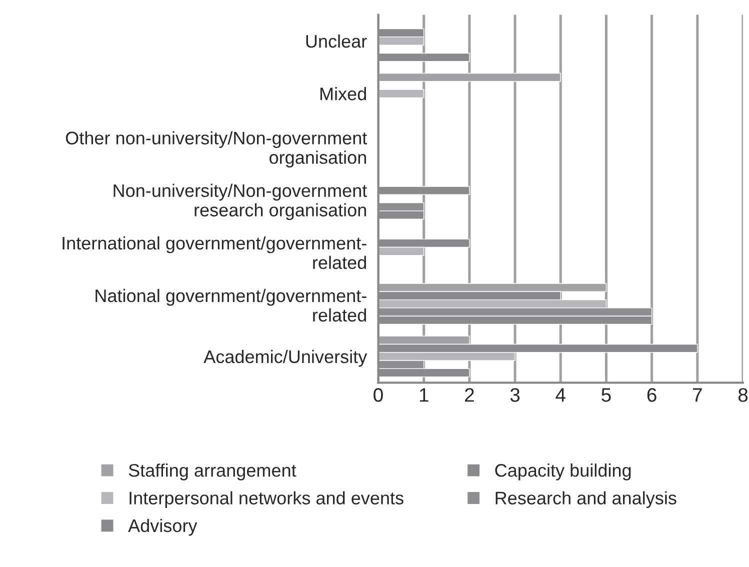 Image resolution: width=749 pixels, height=567 pixels. Describe the element at coordinates (286, 358) in the screenshot. I see `y-tick-label: Academic/University` at that location.